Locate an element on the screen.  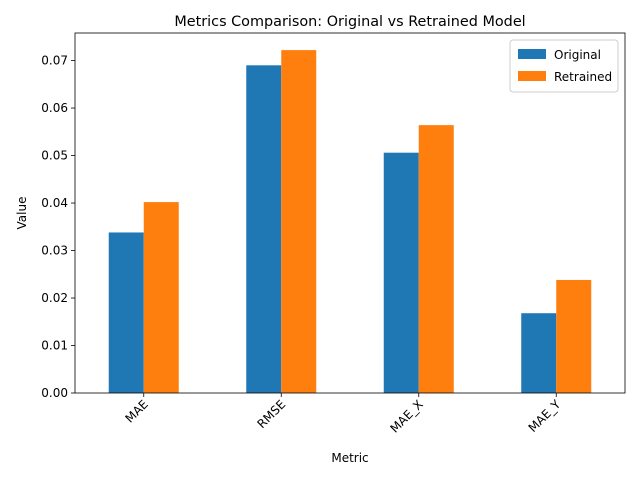
y-tick-label: 0.06 is located at coordinates (54, 108).